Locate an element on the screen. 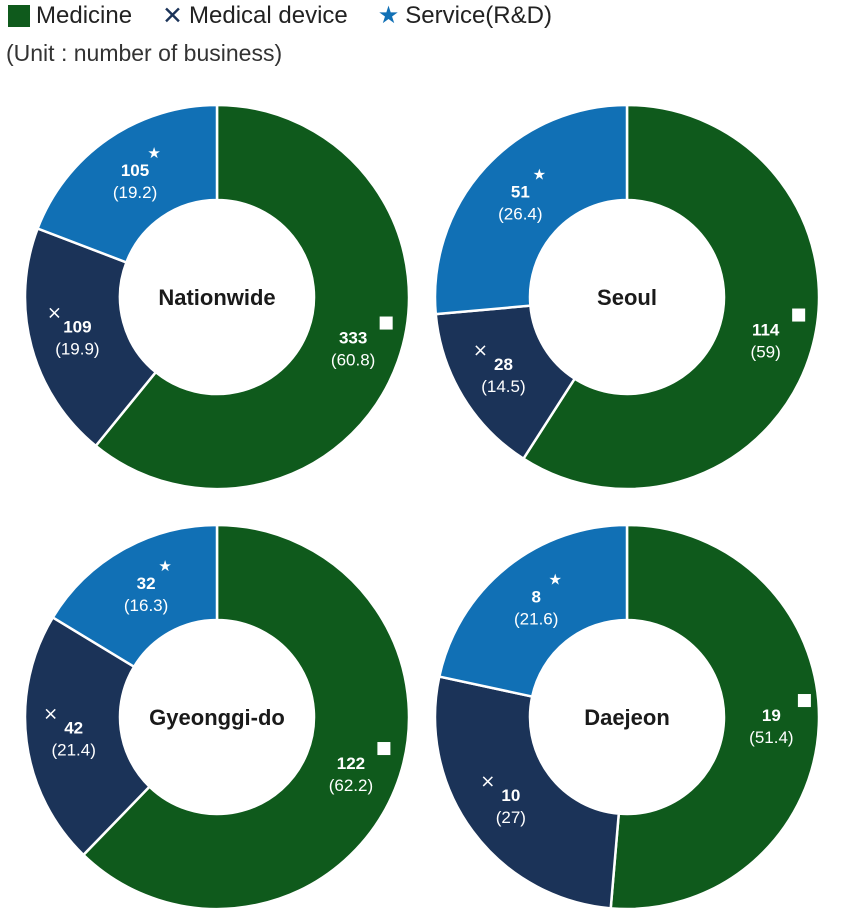 The image size is (849, 911). percent-label-daejeon-medical-device: (27) is located at coordinates (511, 817).